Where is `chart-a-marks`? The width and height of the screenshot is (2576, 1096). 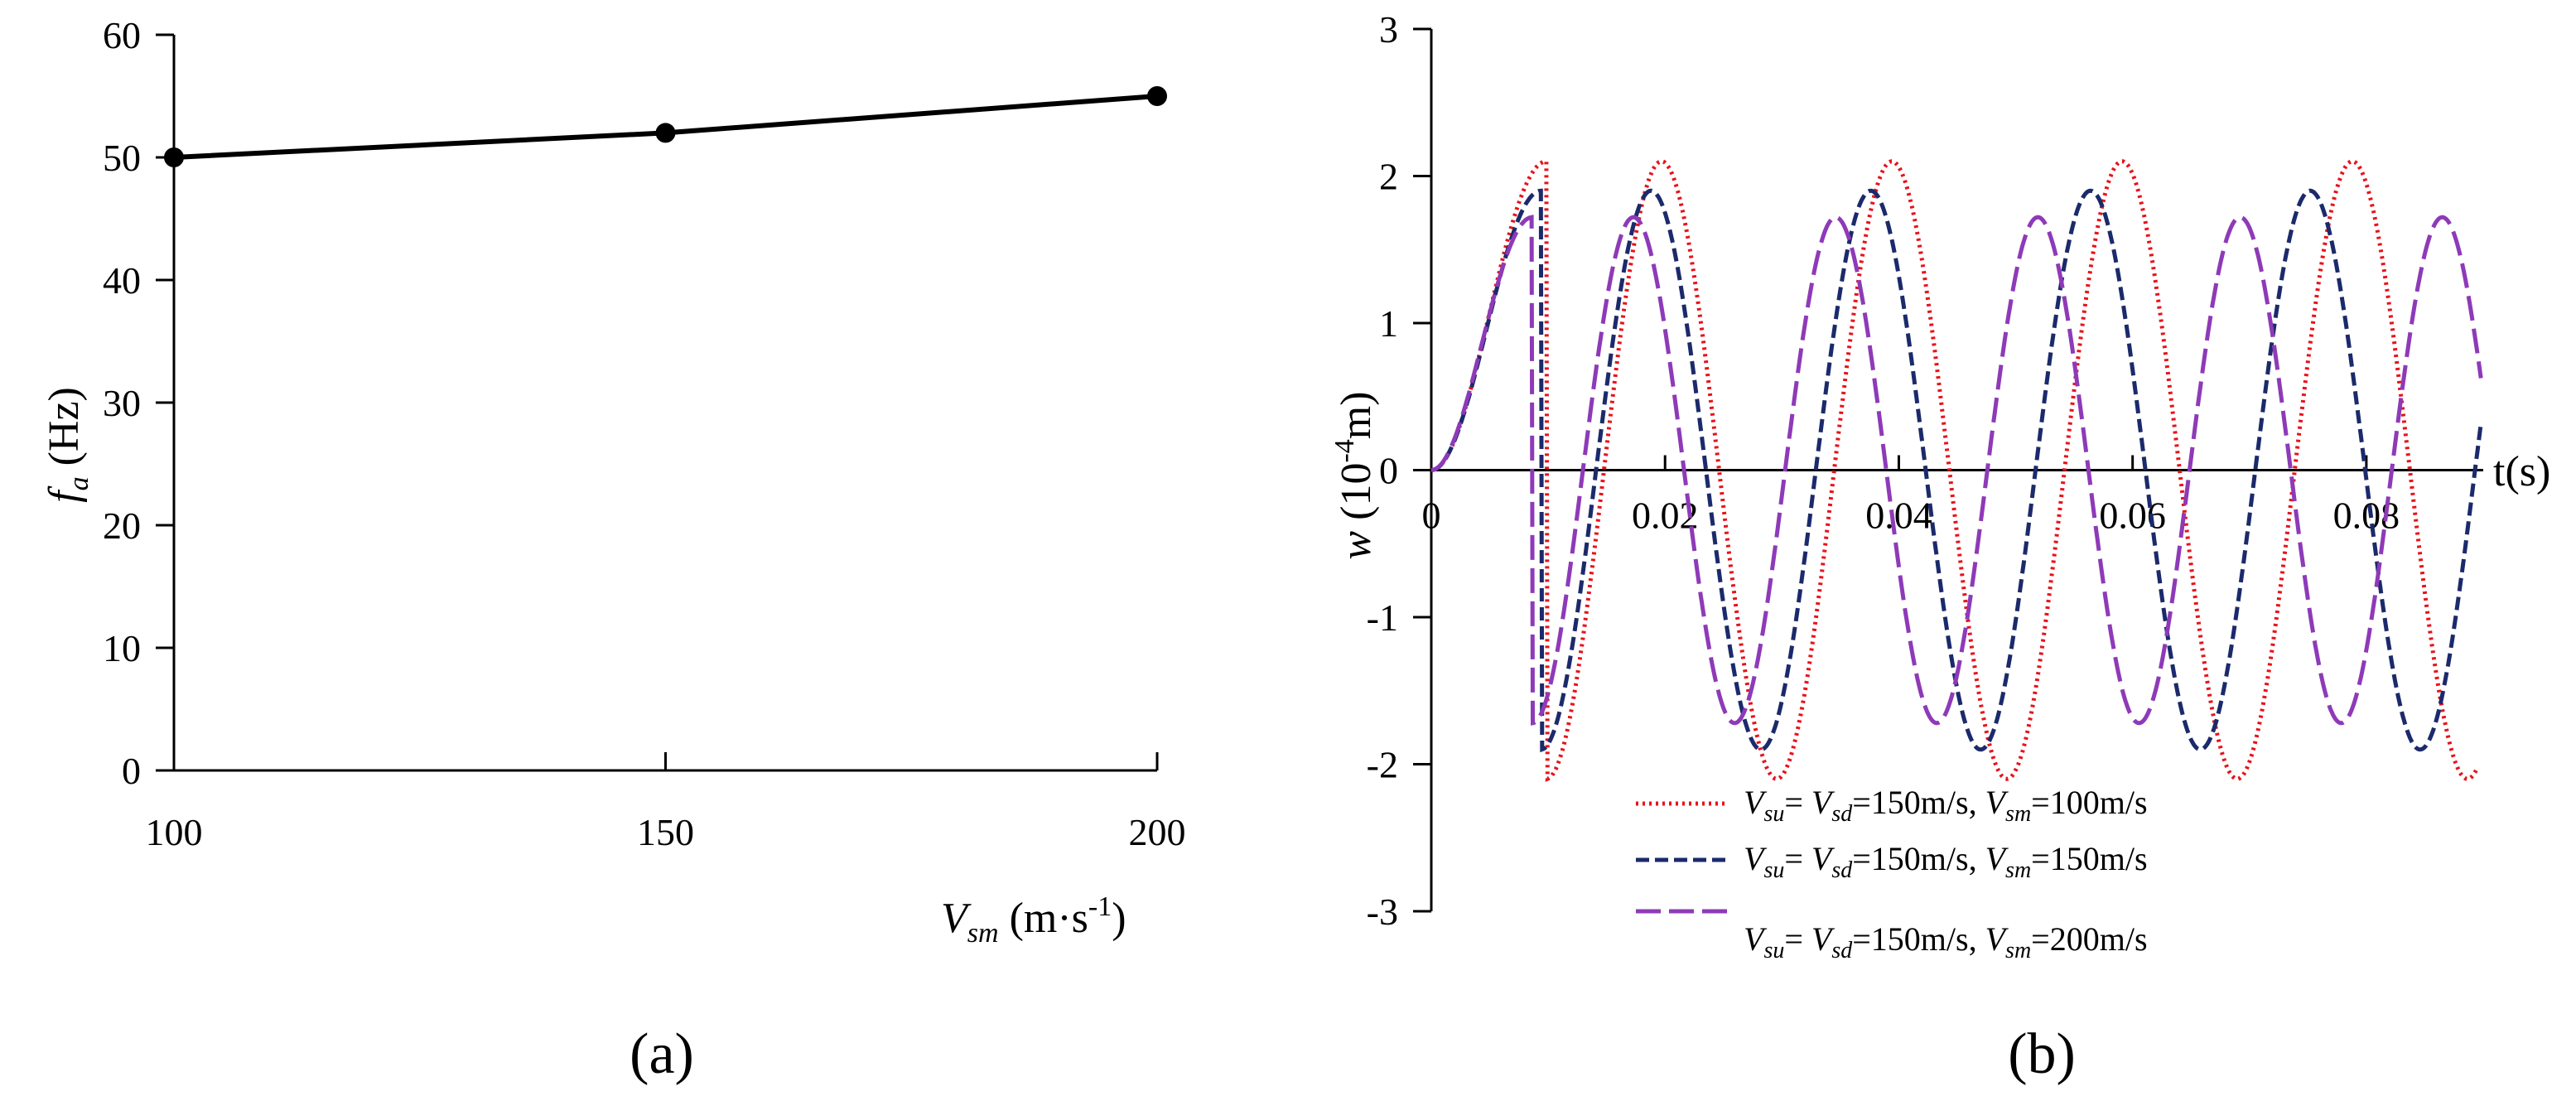
chart-a-marks is located at coordinates (665, 126).